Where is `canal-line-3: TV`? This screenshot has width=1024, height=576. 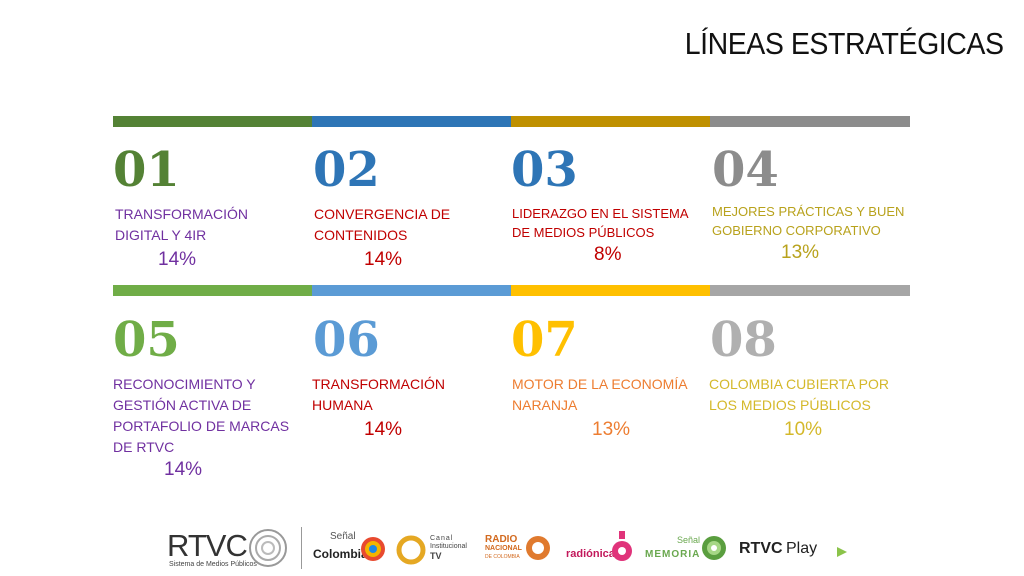 canal-line-3: TV is located at coordinates (436, 556).